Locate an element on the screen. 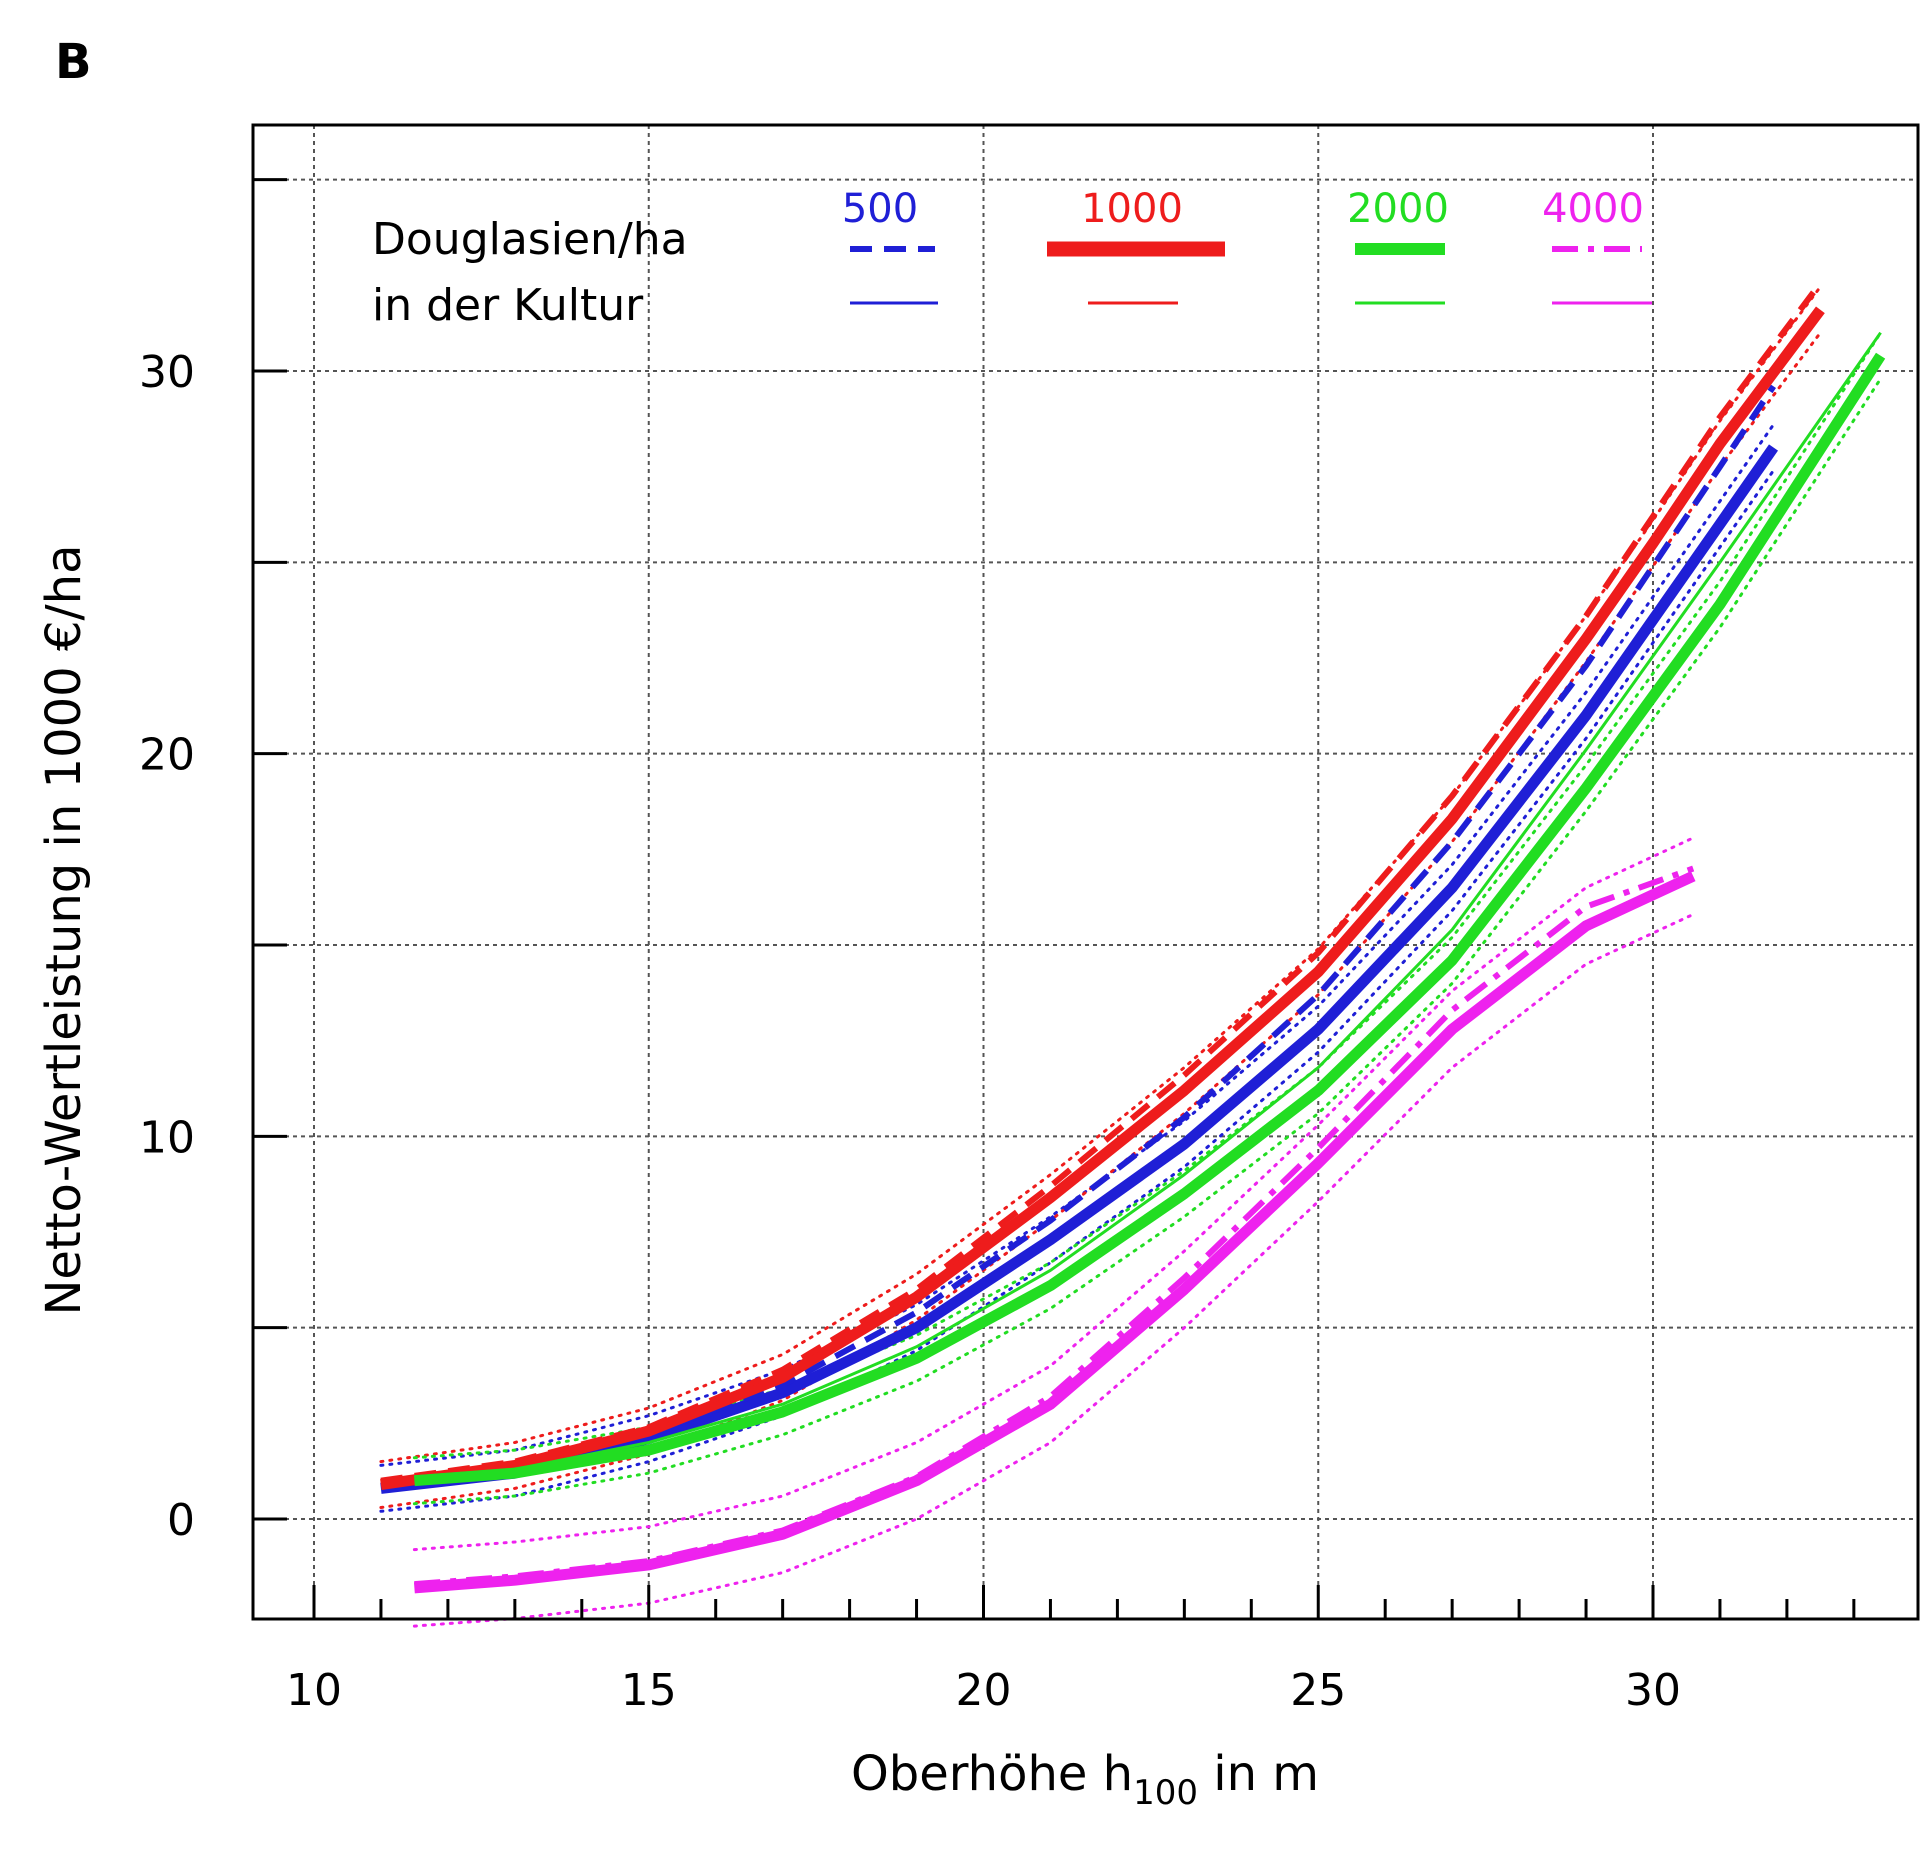 This screenshot has height=1854, width=1920. x-axis-title: Oberhöhe h100 in m is located at coordinates (1085, 1779).